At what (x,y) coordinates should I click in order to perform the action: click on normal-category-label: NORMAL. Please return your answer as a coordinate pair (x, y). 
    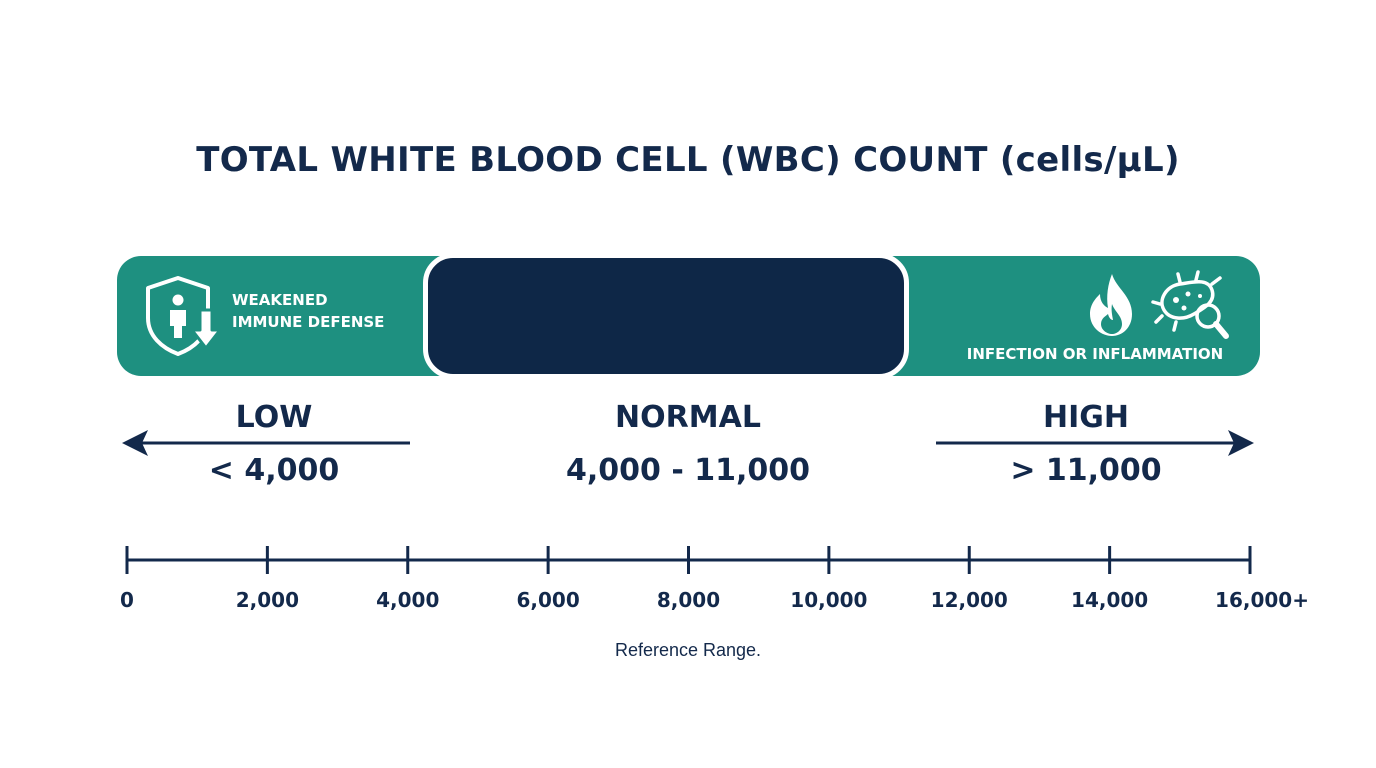
    Looking at the image, I should click on (688, 417).